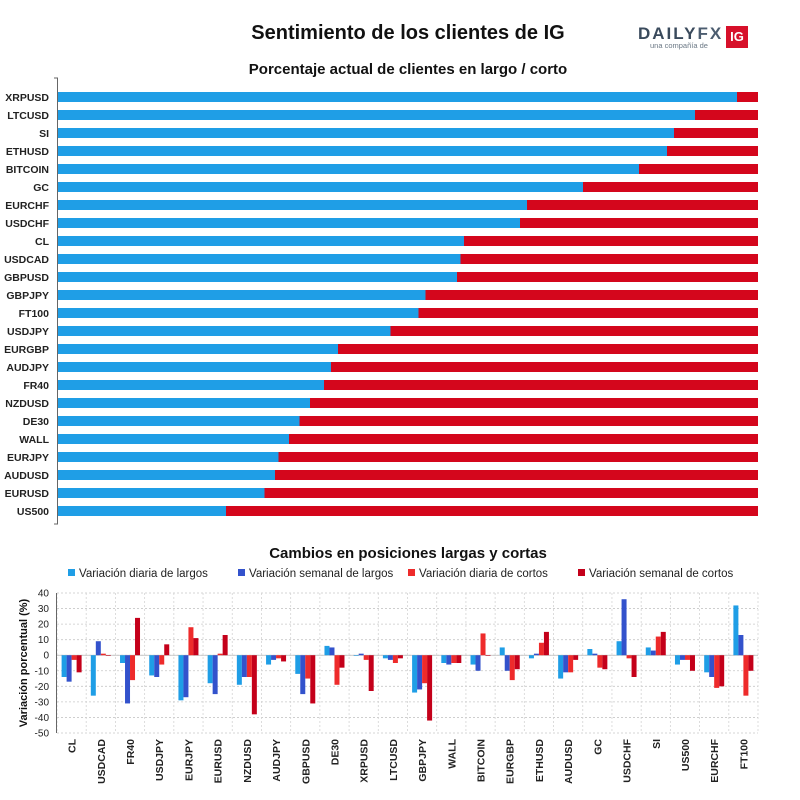  What do you see at coordinates (313, 679) in the screenshot?
I see `bar-gbpusd-variaci-n-semanal-de-cortos` at bounding box center [313, 679].